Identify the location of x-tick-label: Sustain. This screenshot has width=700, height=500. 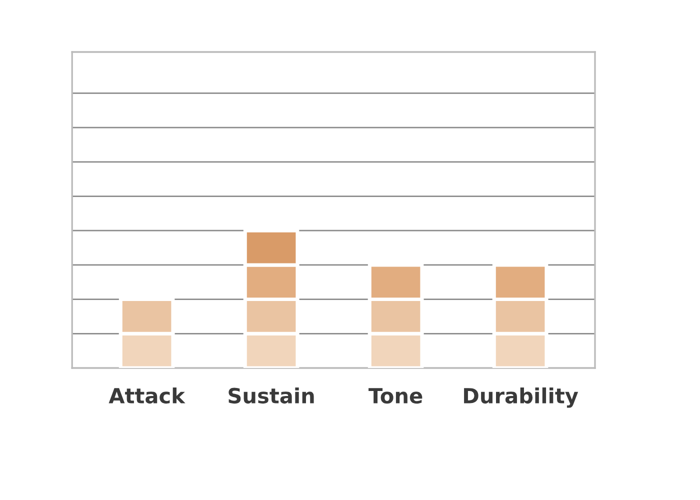
(271, 395).